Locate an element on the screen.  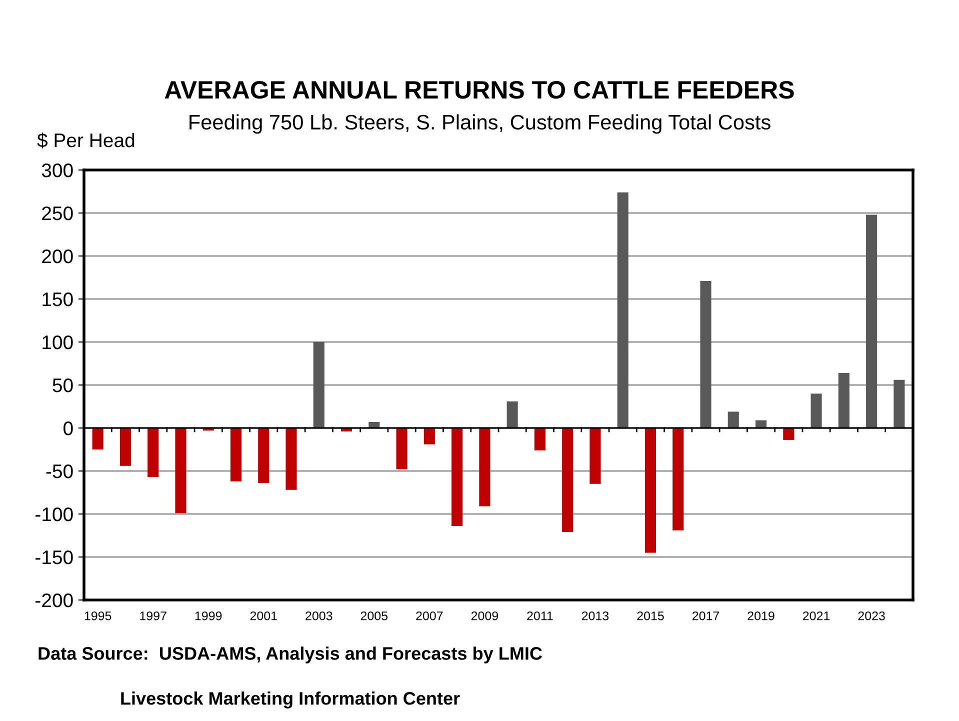
source-note: Data Source: USDA-AMS, Analysis and Forecasts by LMIC is located at coordinates (290, 655).